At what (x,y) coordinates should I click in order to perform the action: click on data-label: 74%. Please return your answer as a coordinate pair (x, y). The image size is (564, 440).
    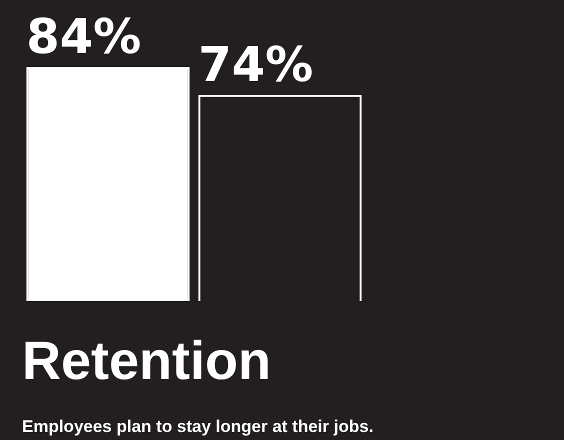
    Looking at the image, I should click on (256, 64).